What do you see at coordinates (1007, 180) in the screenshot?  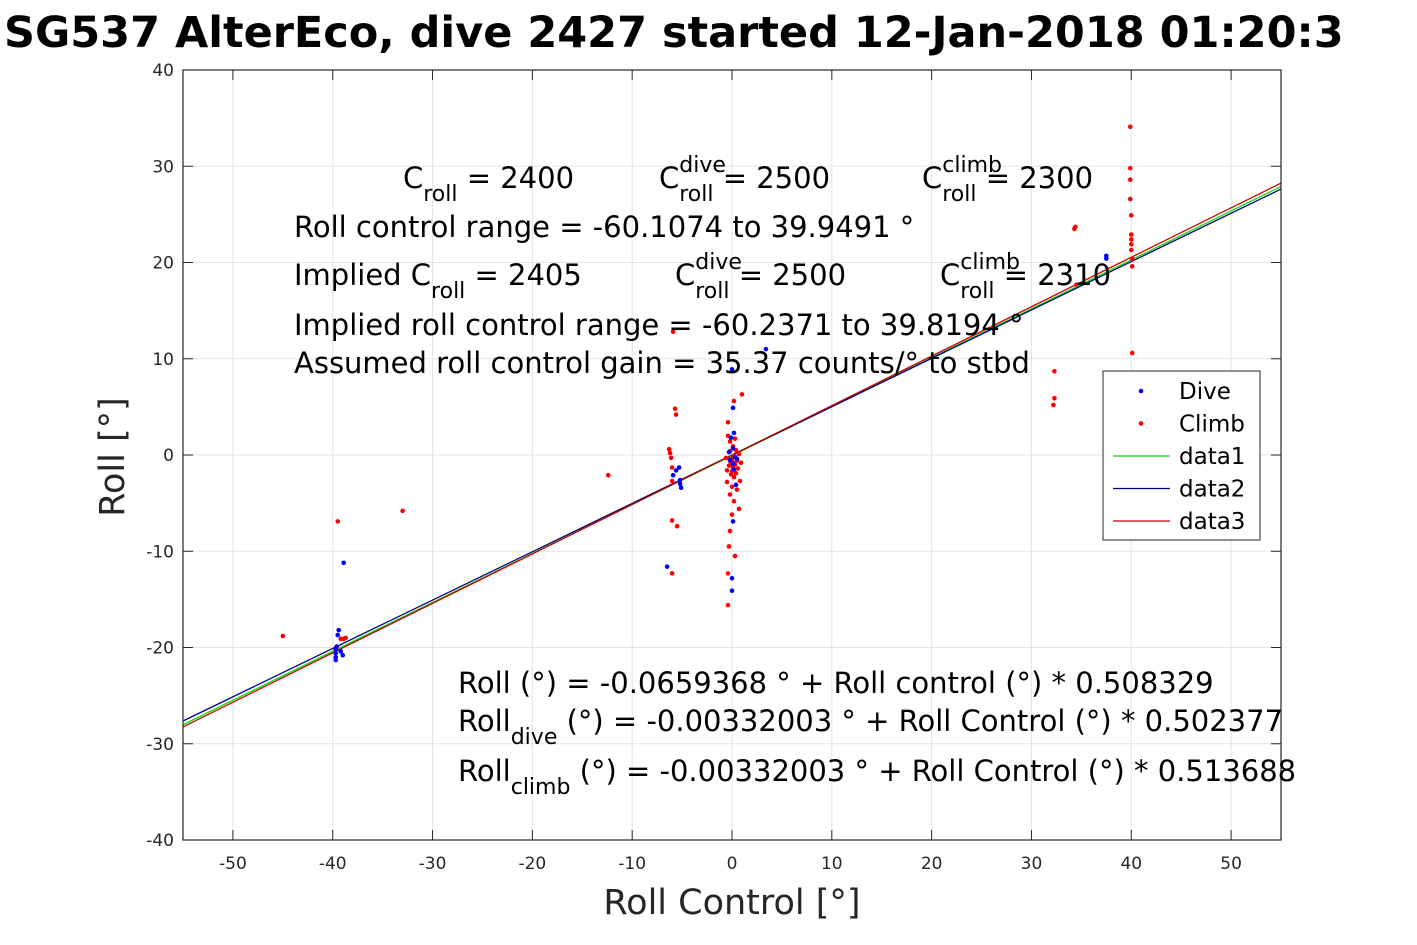 I see `annotation-top-2: Cclimb roll = 2300` at bounding box center [1007, 180].